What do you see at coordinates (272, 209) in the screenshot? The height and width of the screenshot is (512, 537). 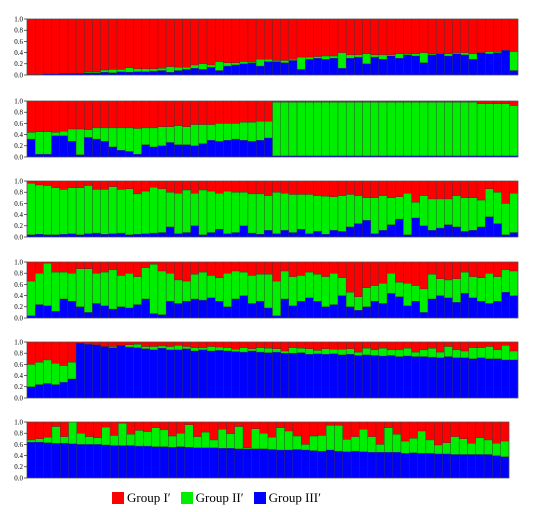 I see `panel-frame` at bounding box center [272, 209].